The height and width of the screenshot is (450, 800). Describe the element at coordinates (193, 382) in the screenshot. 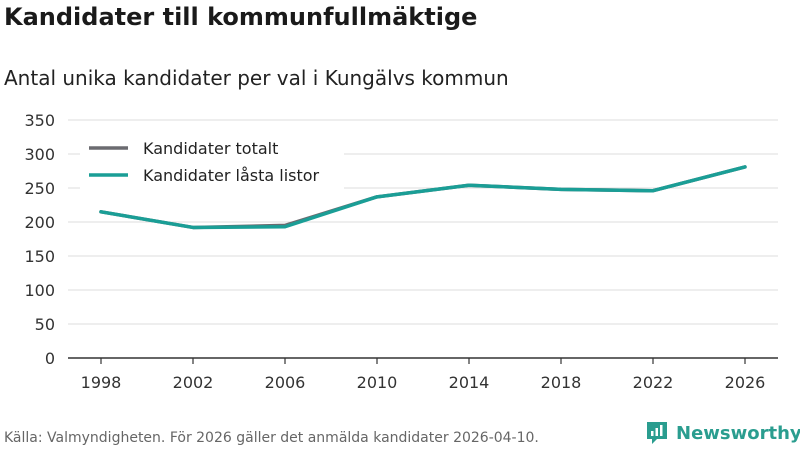

I see `x-tick-label: 2002` at that location.